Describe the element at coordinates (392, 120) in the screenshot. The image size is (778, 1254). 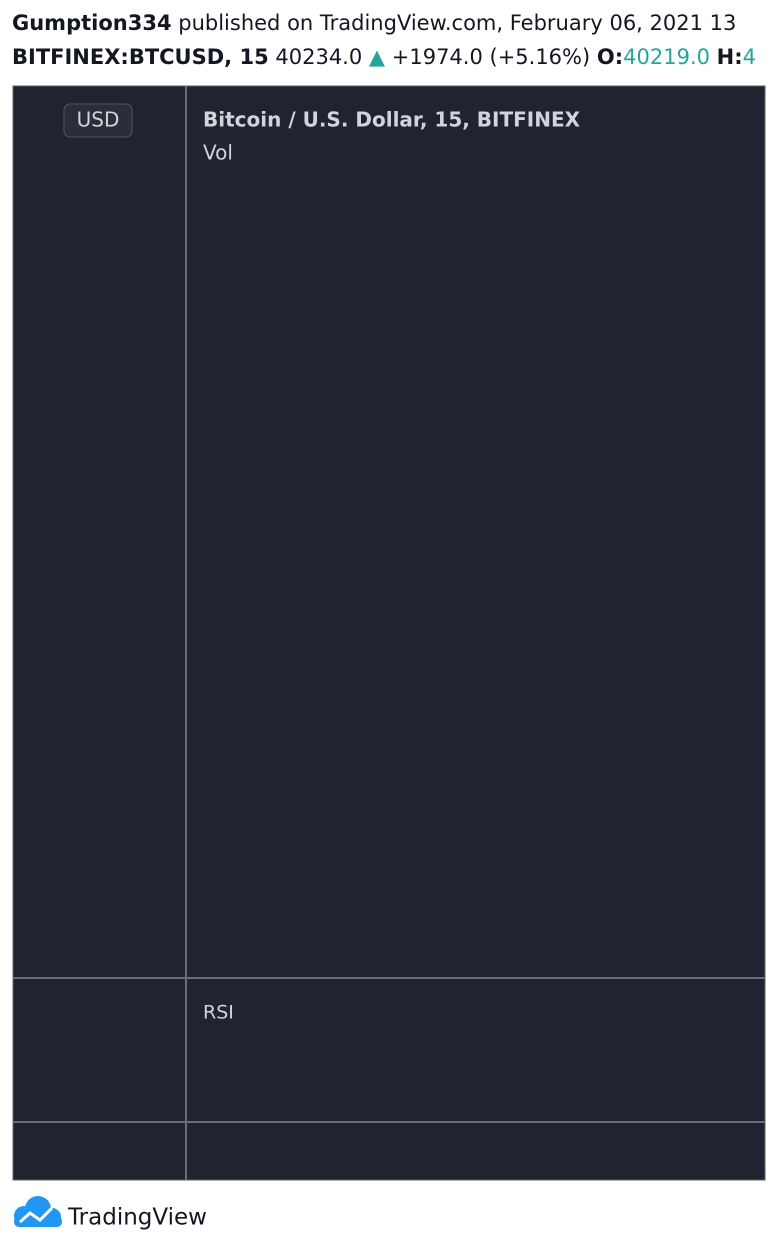
I see `legend-title: Bitcoin / U.S. Dollar, 15, BITFINEX` at that location.